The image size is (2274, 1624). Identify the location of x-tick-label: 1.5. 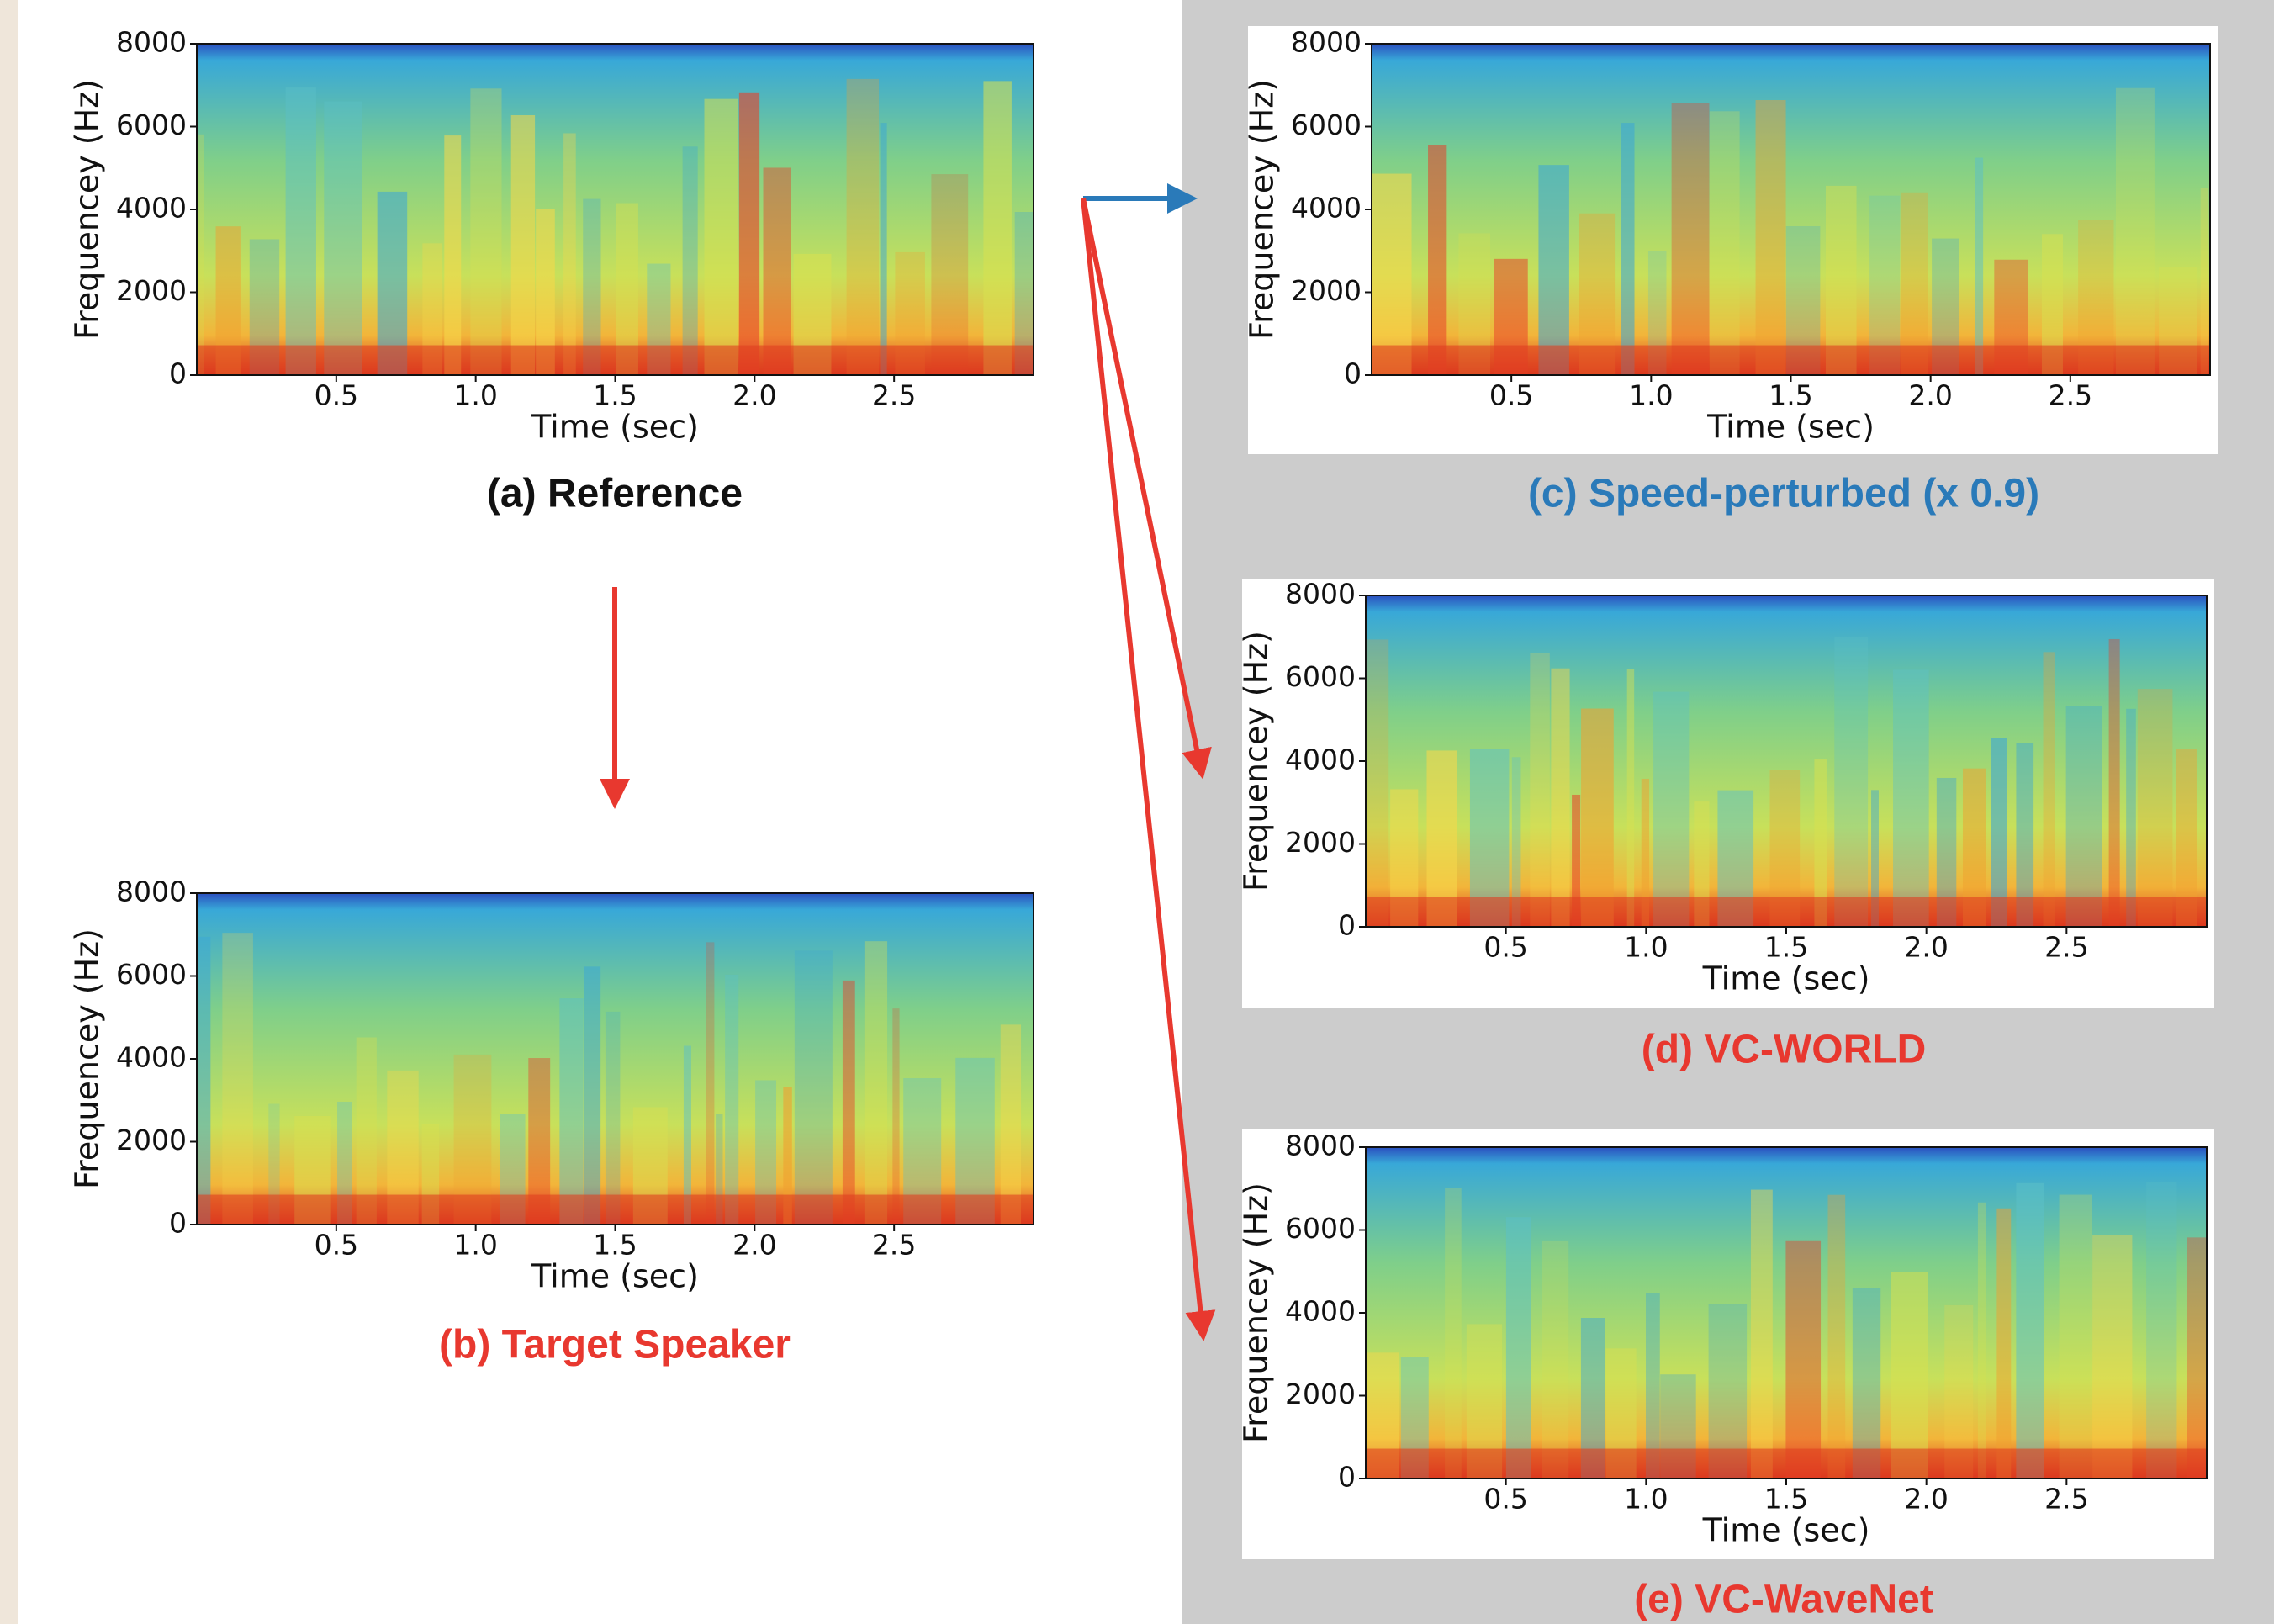
(1786, 947).